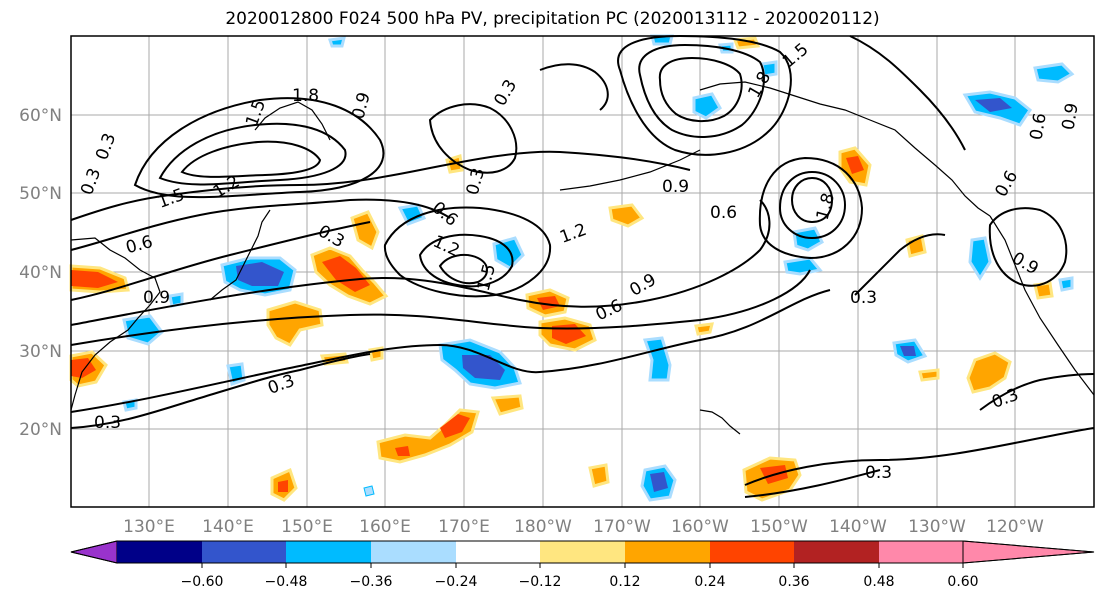 This screenshot has width=1105, height=601. What do you see at coordinates (115, 324) in the screenshot?
I see `coastline-asia` at bounding box center [115, 324].